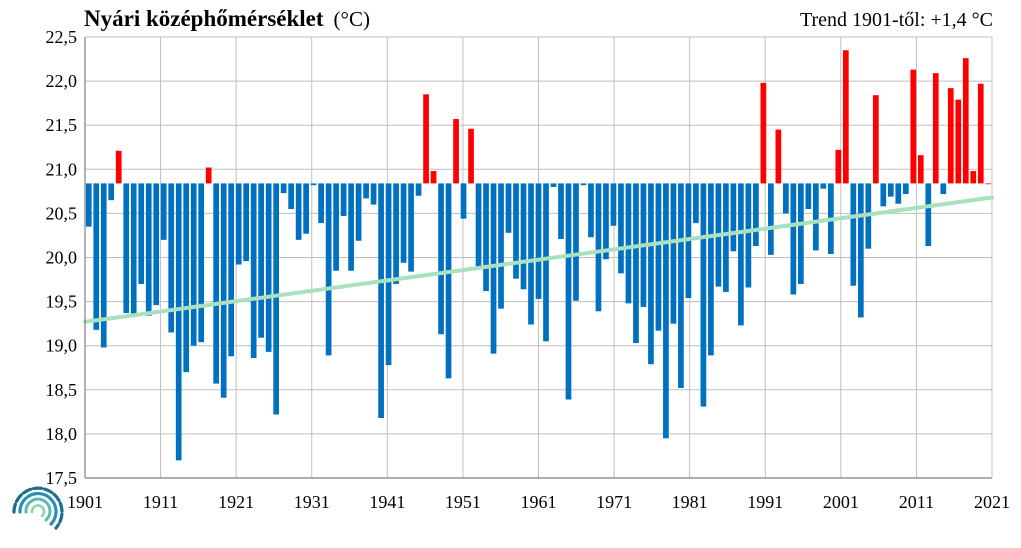 The width and height of the screenshot is (1021, 548). I want to click on bar-1932, so click(321, 203).